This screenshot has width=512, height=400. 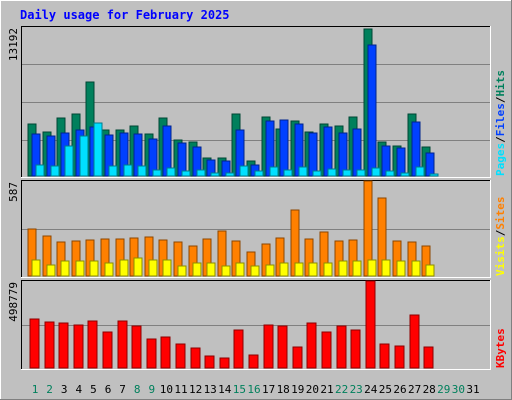 What do you see at coordinates (500, 348) in the screenshot?
I see `panel-kbytes-legend-kbytes: KBytes` at bounding box center [500, 348].